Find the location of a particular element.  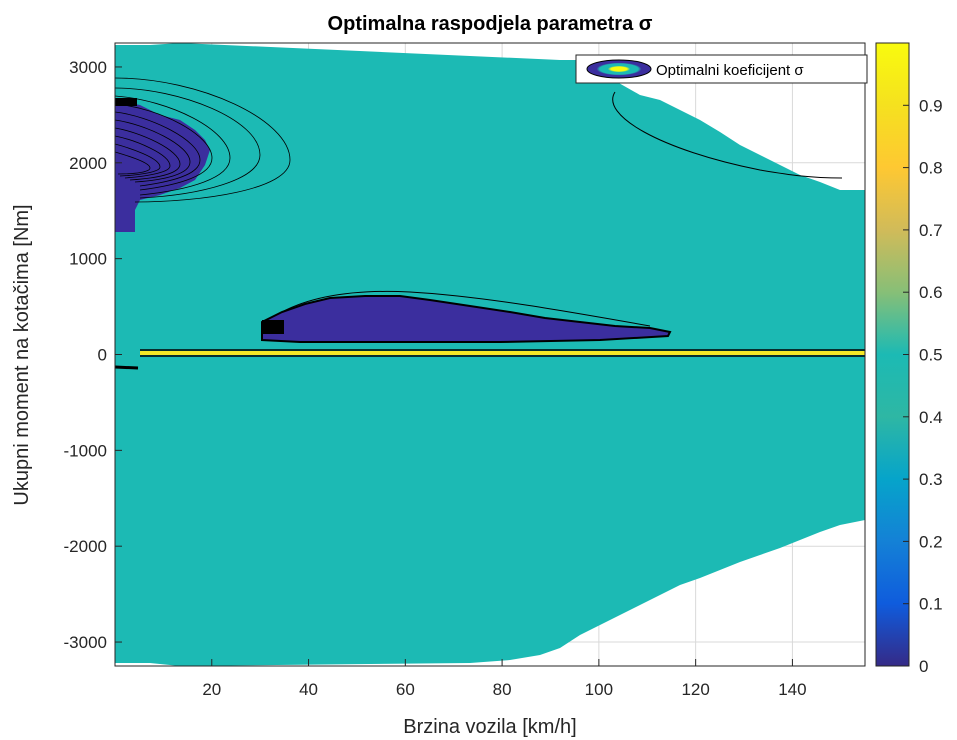

x-axis: 20 40 60 80 100 120 140 is located at coordinates (504, 679).